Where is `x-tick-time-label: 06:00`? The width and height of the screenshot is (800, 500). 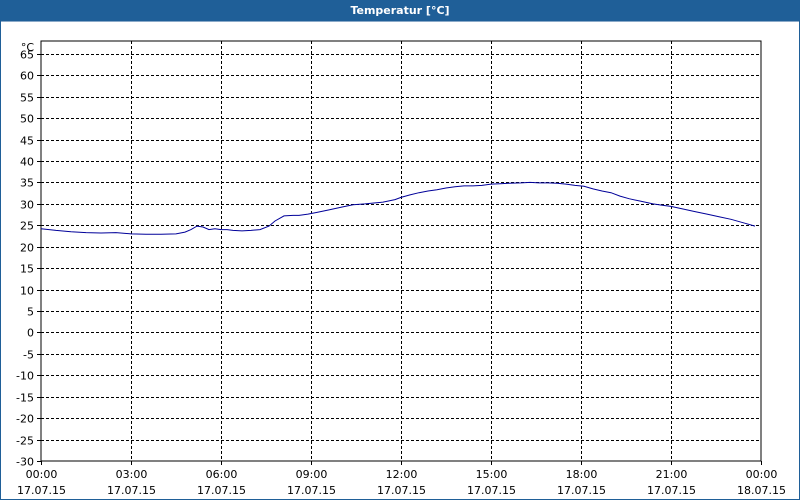
x-tick-time-label: 06:00 is located at coordinates (222, 474).